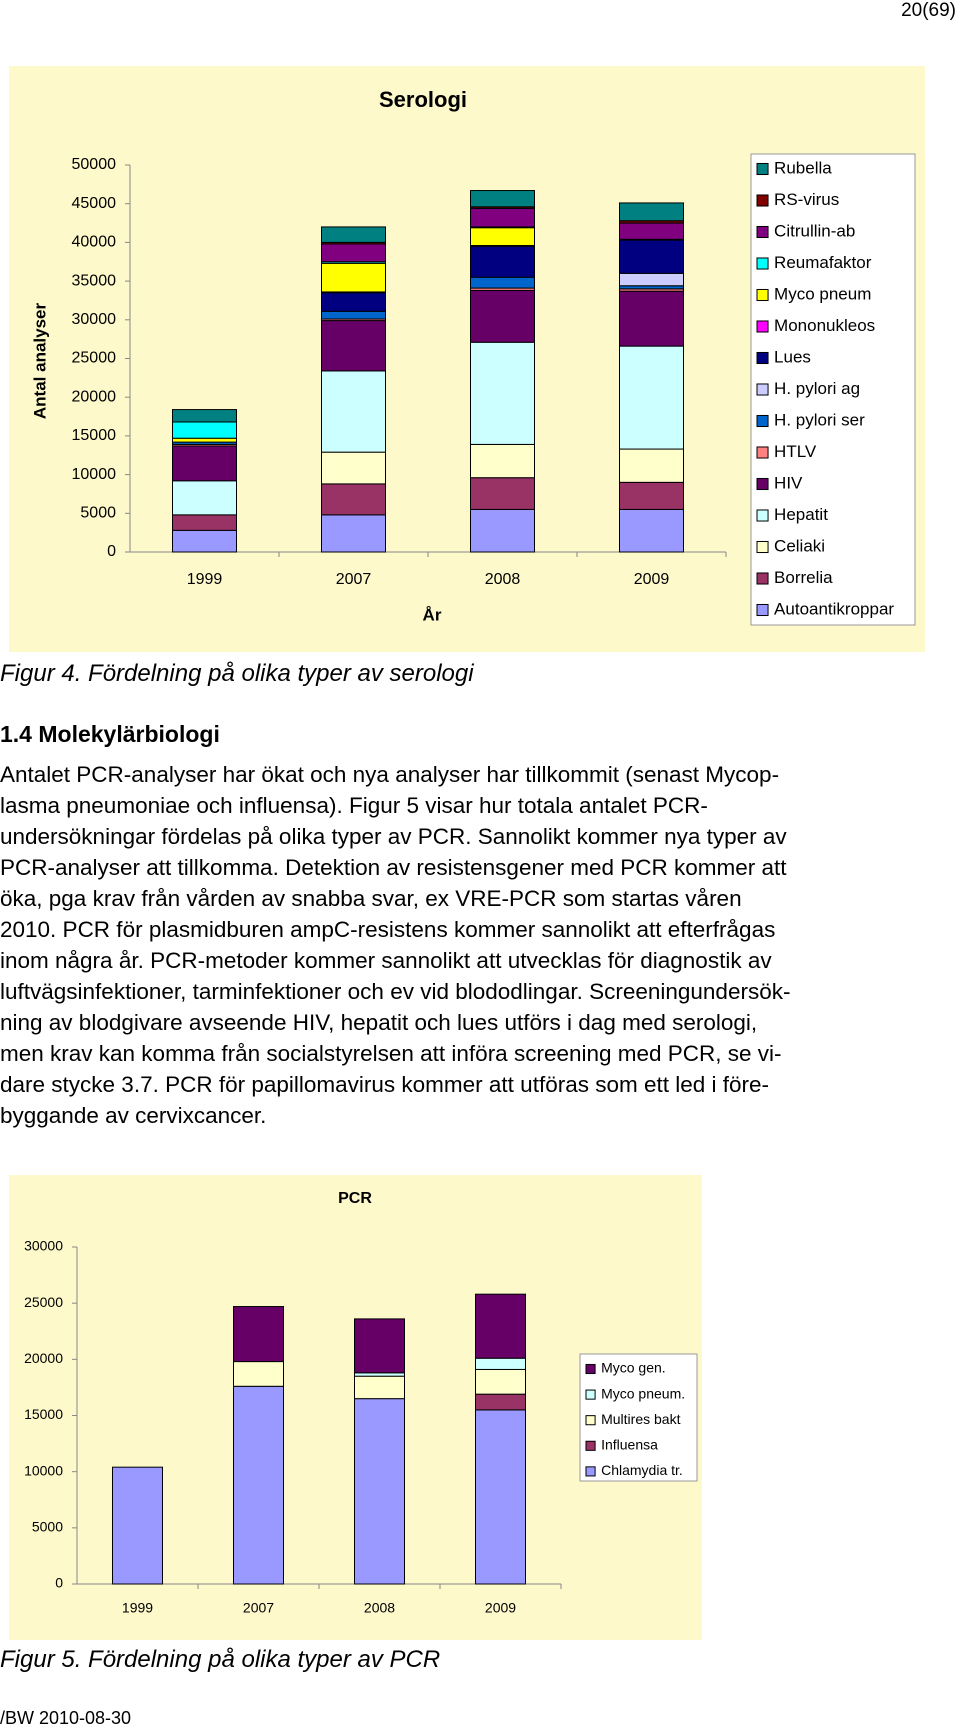  What do you see at coordinates (643, 1393) in the screenshot?
I see `legend-label: Myco pneum.` at bounding box center [643, 1393].